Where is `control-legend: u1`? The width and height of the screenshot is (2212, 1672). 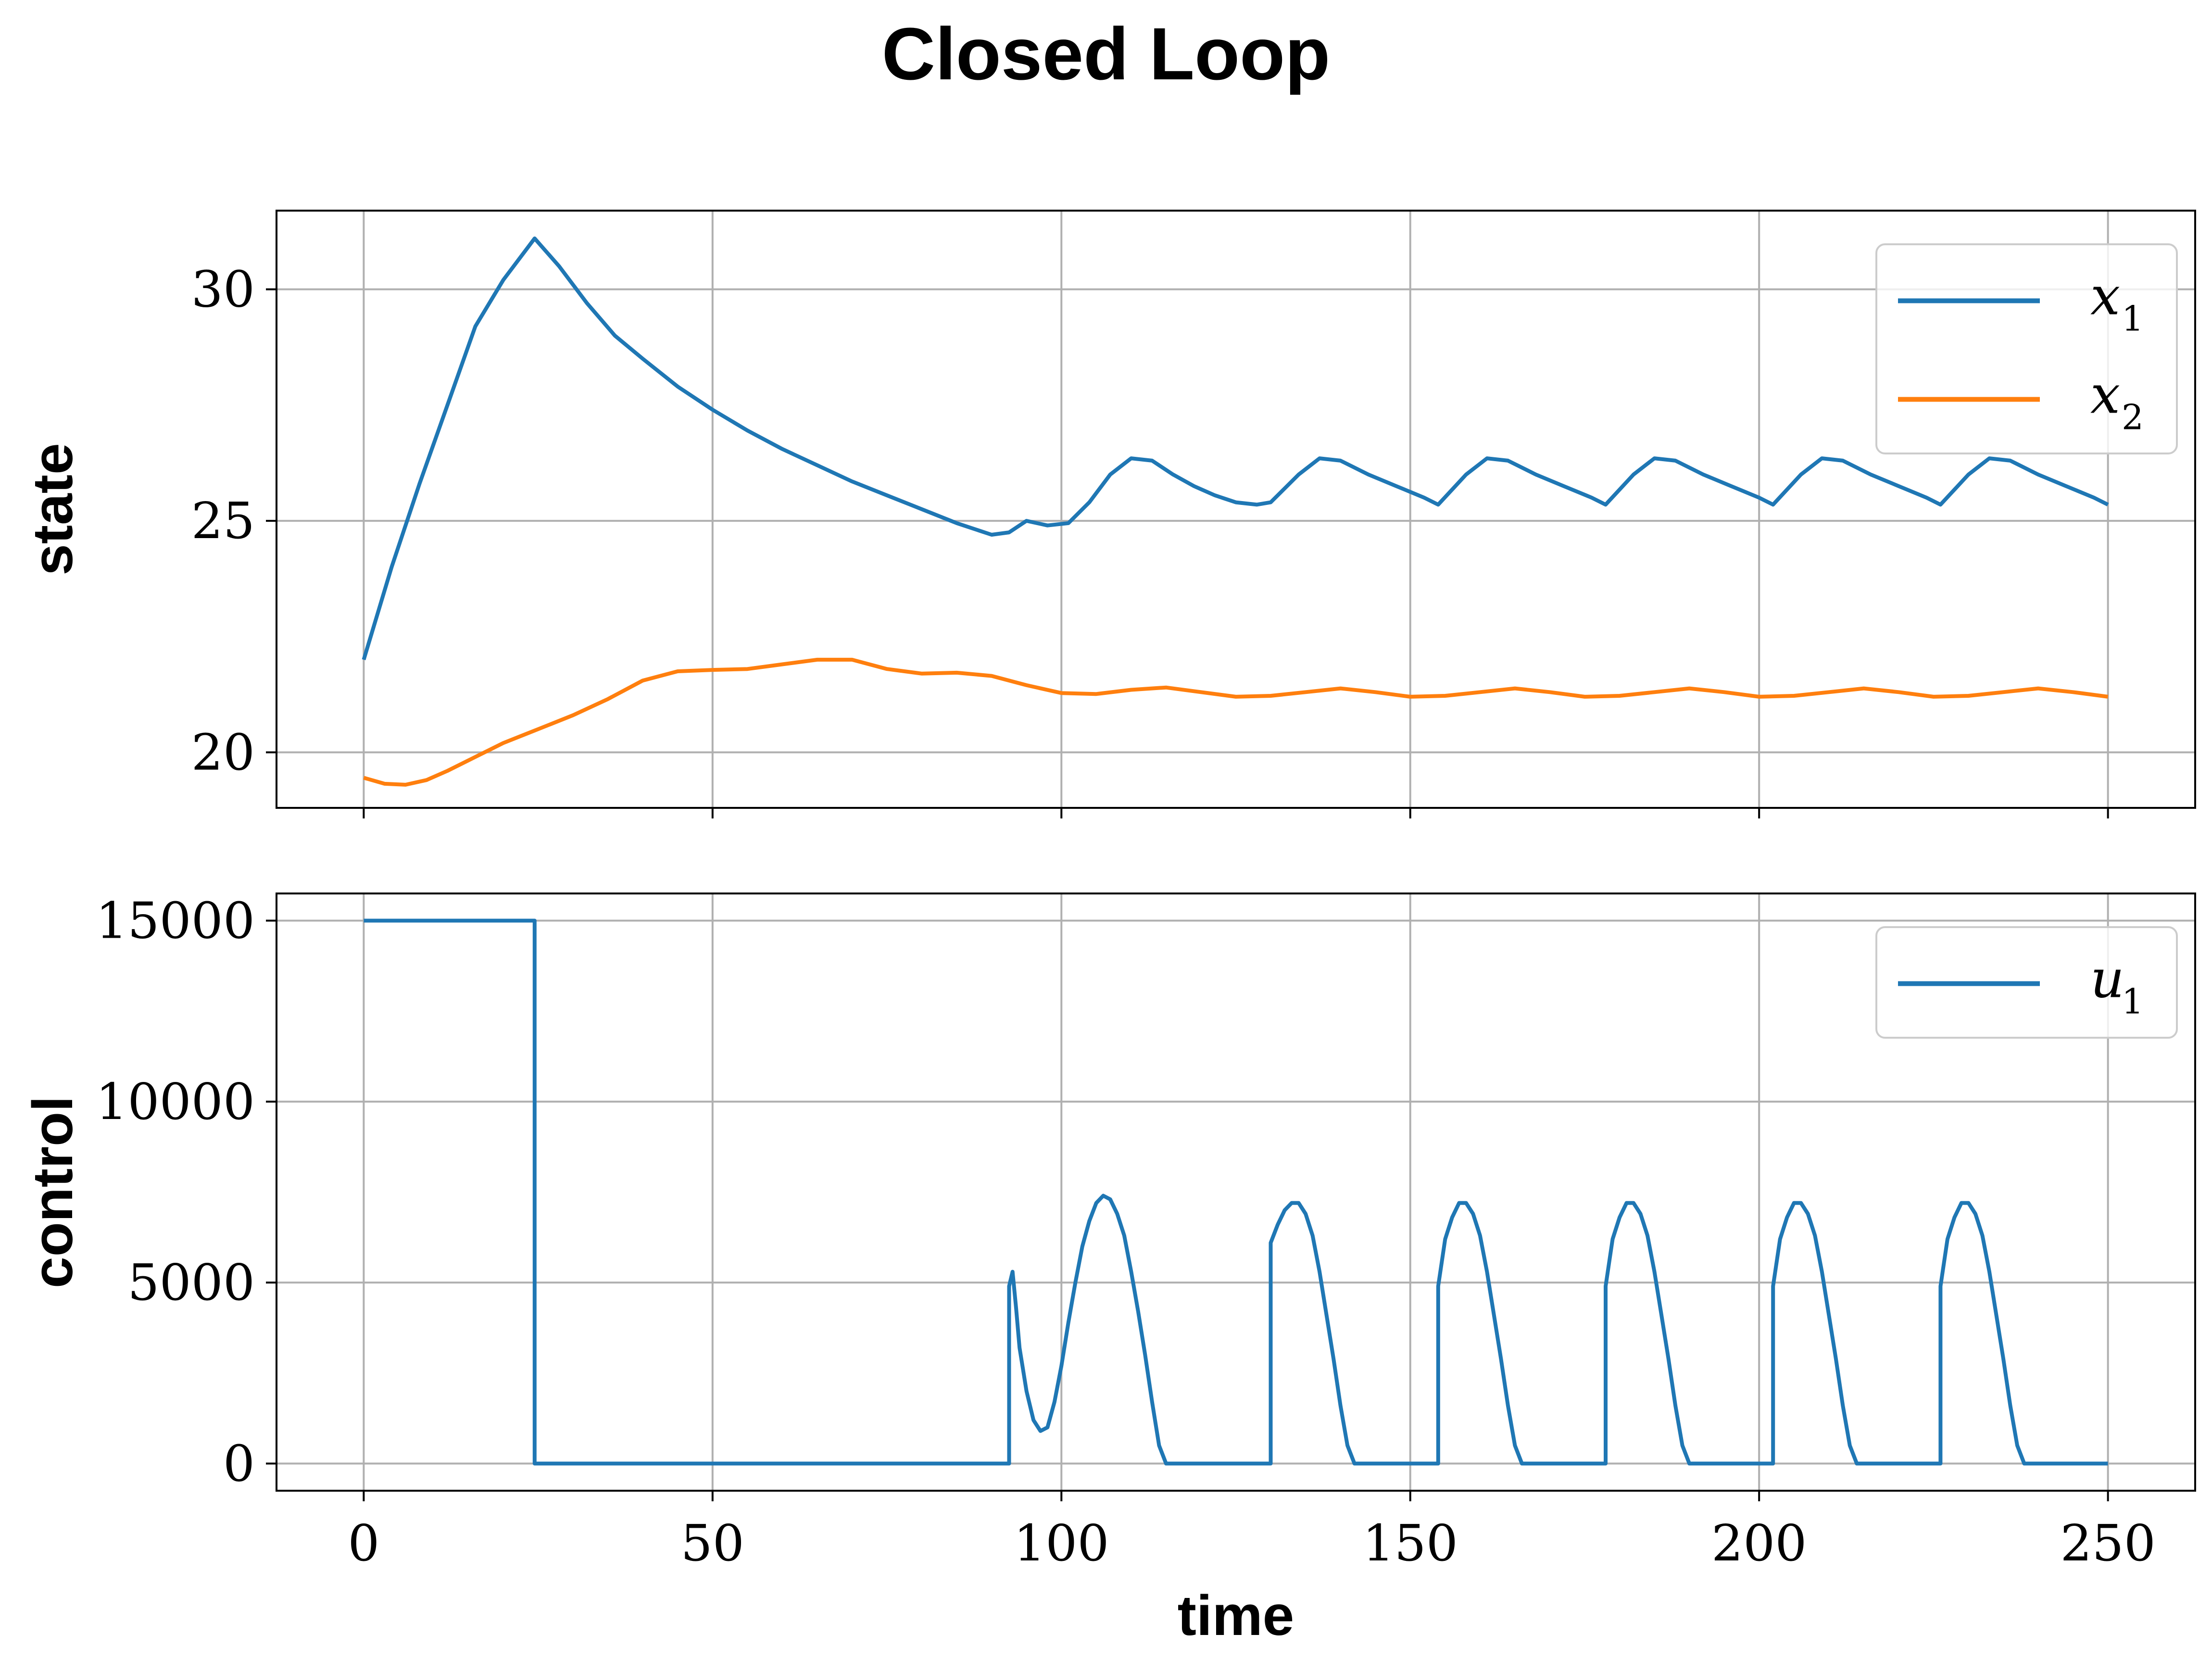 control-legend: u1 is located at coordinates (2027, 982).